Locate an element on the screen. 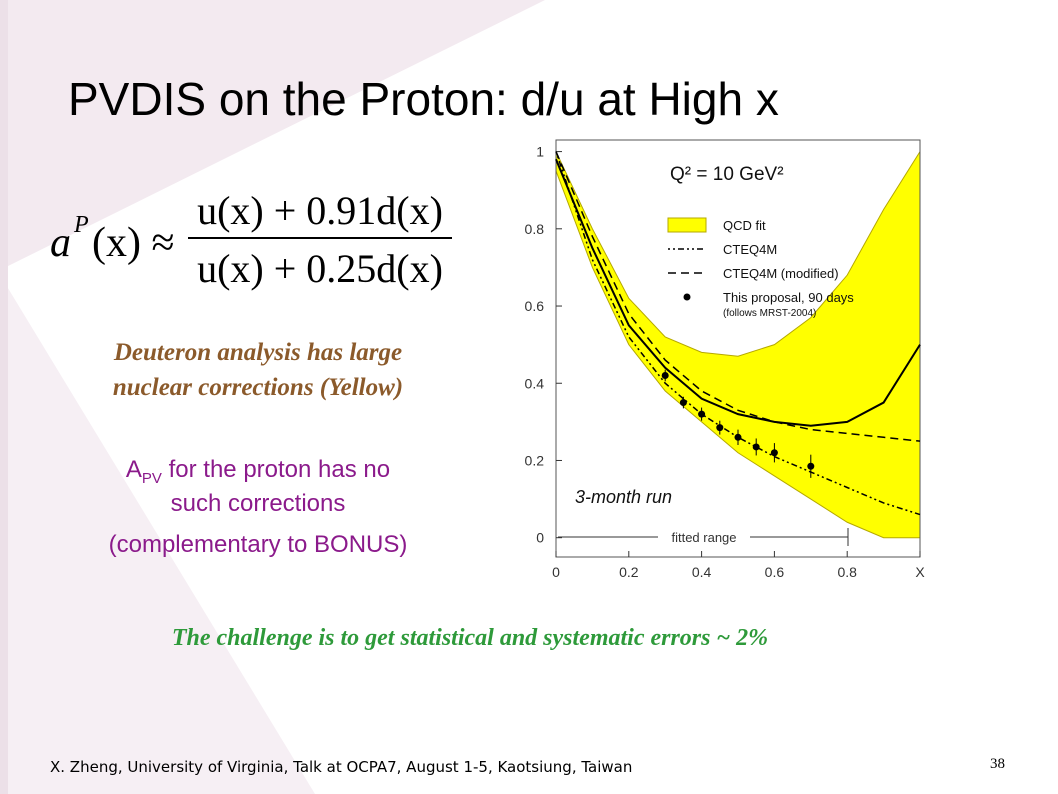 The height and width of the screenshot is (794, 1058). line: for the proton has no is located at coordinates (276, 469).